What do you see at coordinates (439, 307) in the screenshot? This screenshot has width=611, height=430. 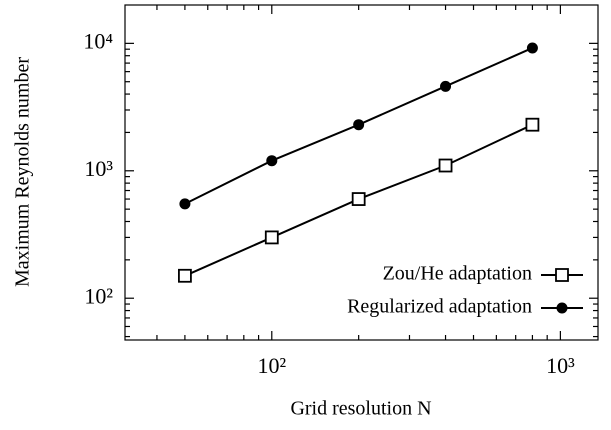 I see `legend-label: Regularized adaptation` at bounding box center [439, 307].